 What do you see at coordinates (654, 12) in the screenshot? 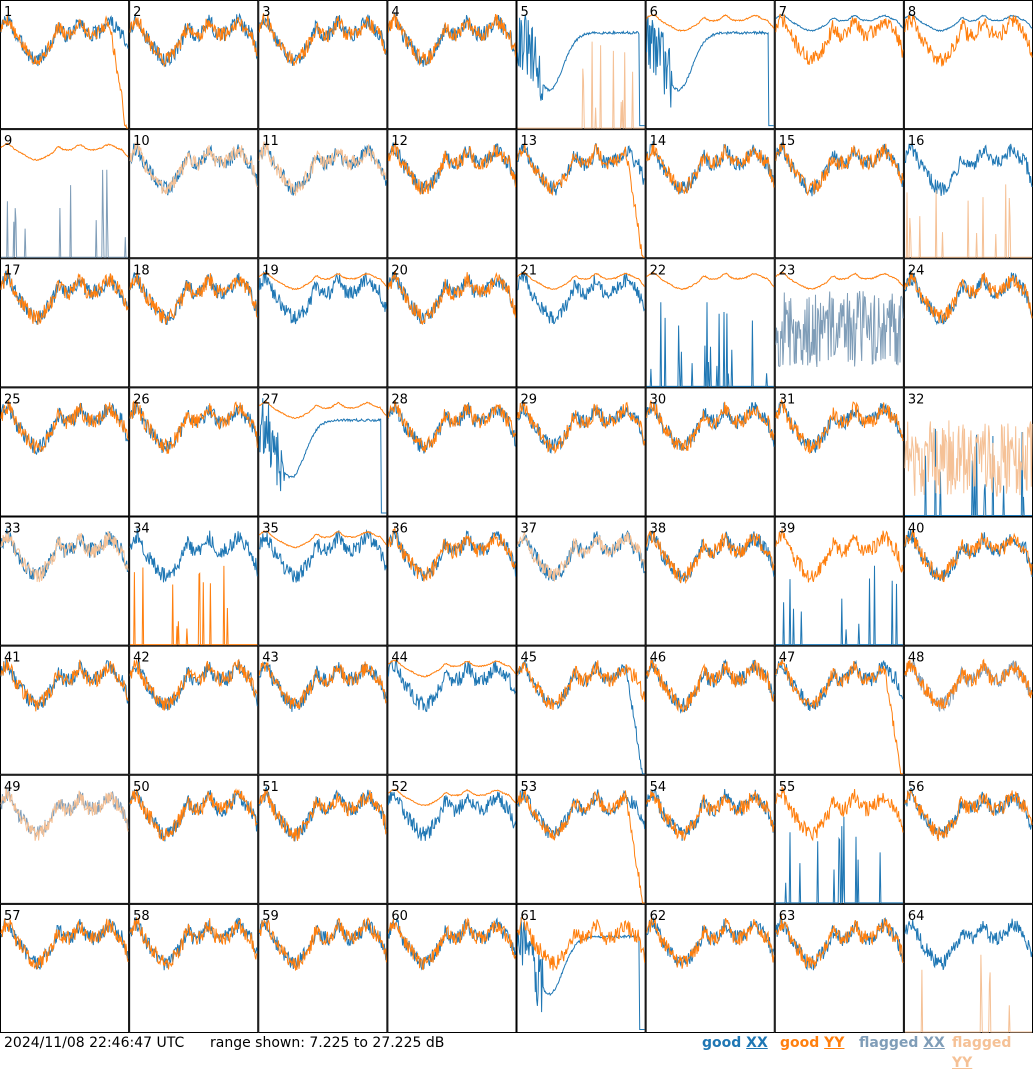
I see `panel-label: 6` at bounding box center [654, 12].